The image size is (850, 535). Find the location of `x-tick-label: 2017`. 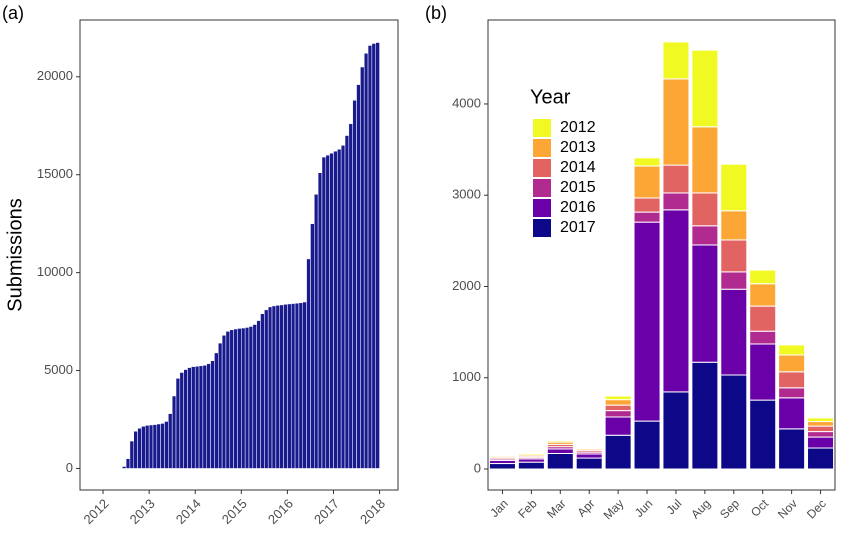

x-tick-label: 2017 is located at coordinates (326, 511).